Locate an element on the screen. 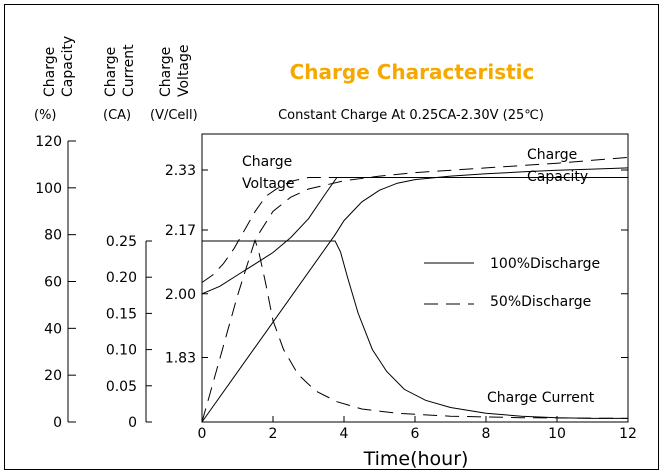 The height and width of the screenshot is (476, 665). voltage-tick-label: 2.00 is located at coordinates (180, 295).